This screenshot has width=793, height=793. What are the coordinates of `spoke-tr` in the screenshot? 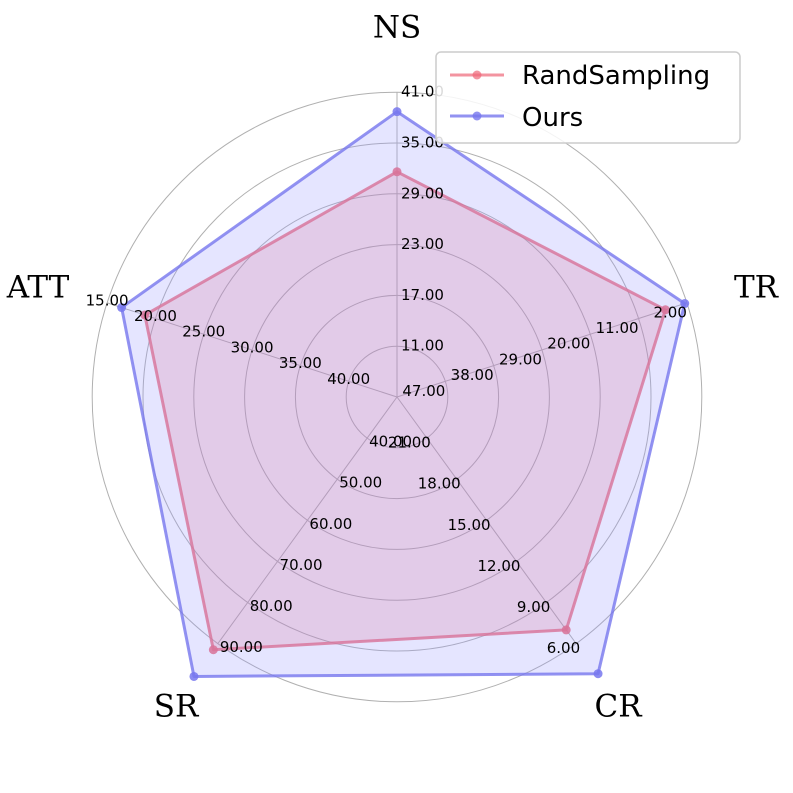 It's located at (542, 350).